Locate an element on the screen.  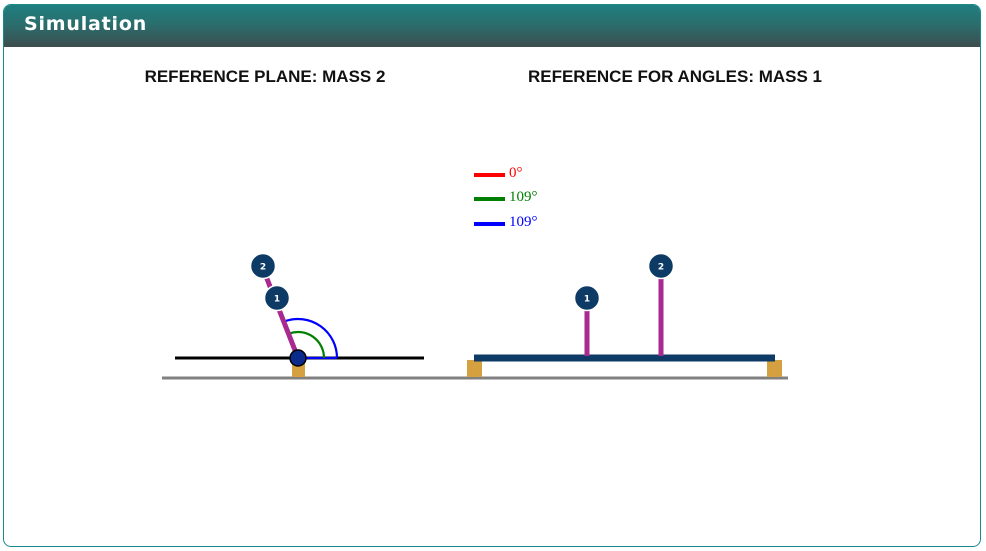
right-beam-support is located at coordinates (774, 368).